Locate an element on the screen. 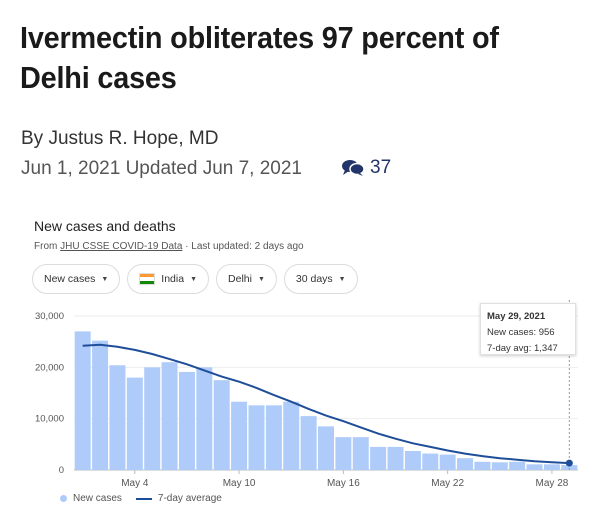  legend-7day-avg-label: 7-day average is located at coordinates (189, 498).